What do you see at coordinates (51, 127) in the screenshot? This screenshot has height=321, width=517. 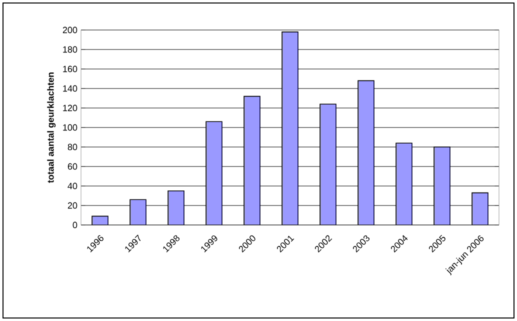 I see `y-axis-title: totaal aantal geurklachten` at bounding box center [51, 127].